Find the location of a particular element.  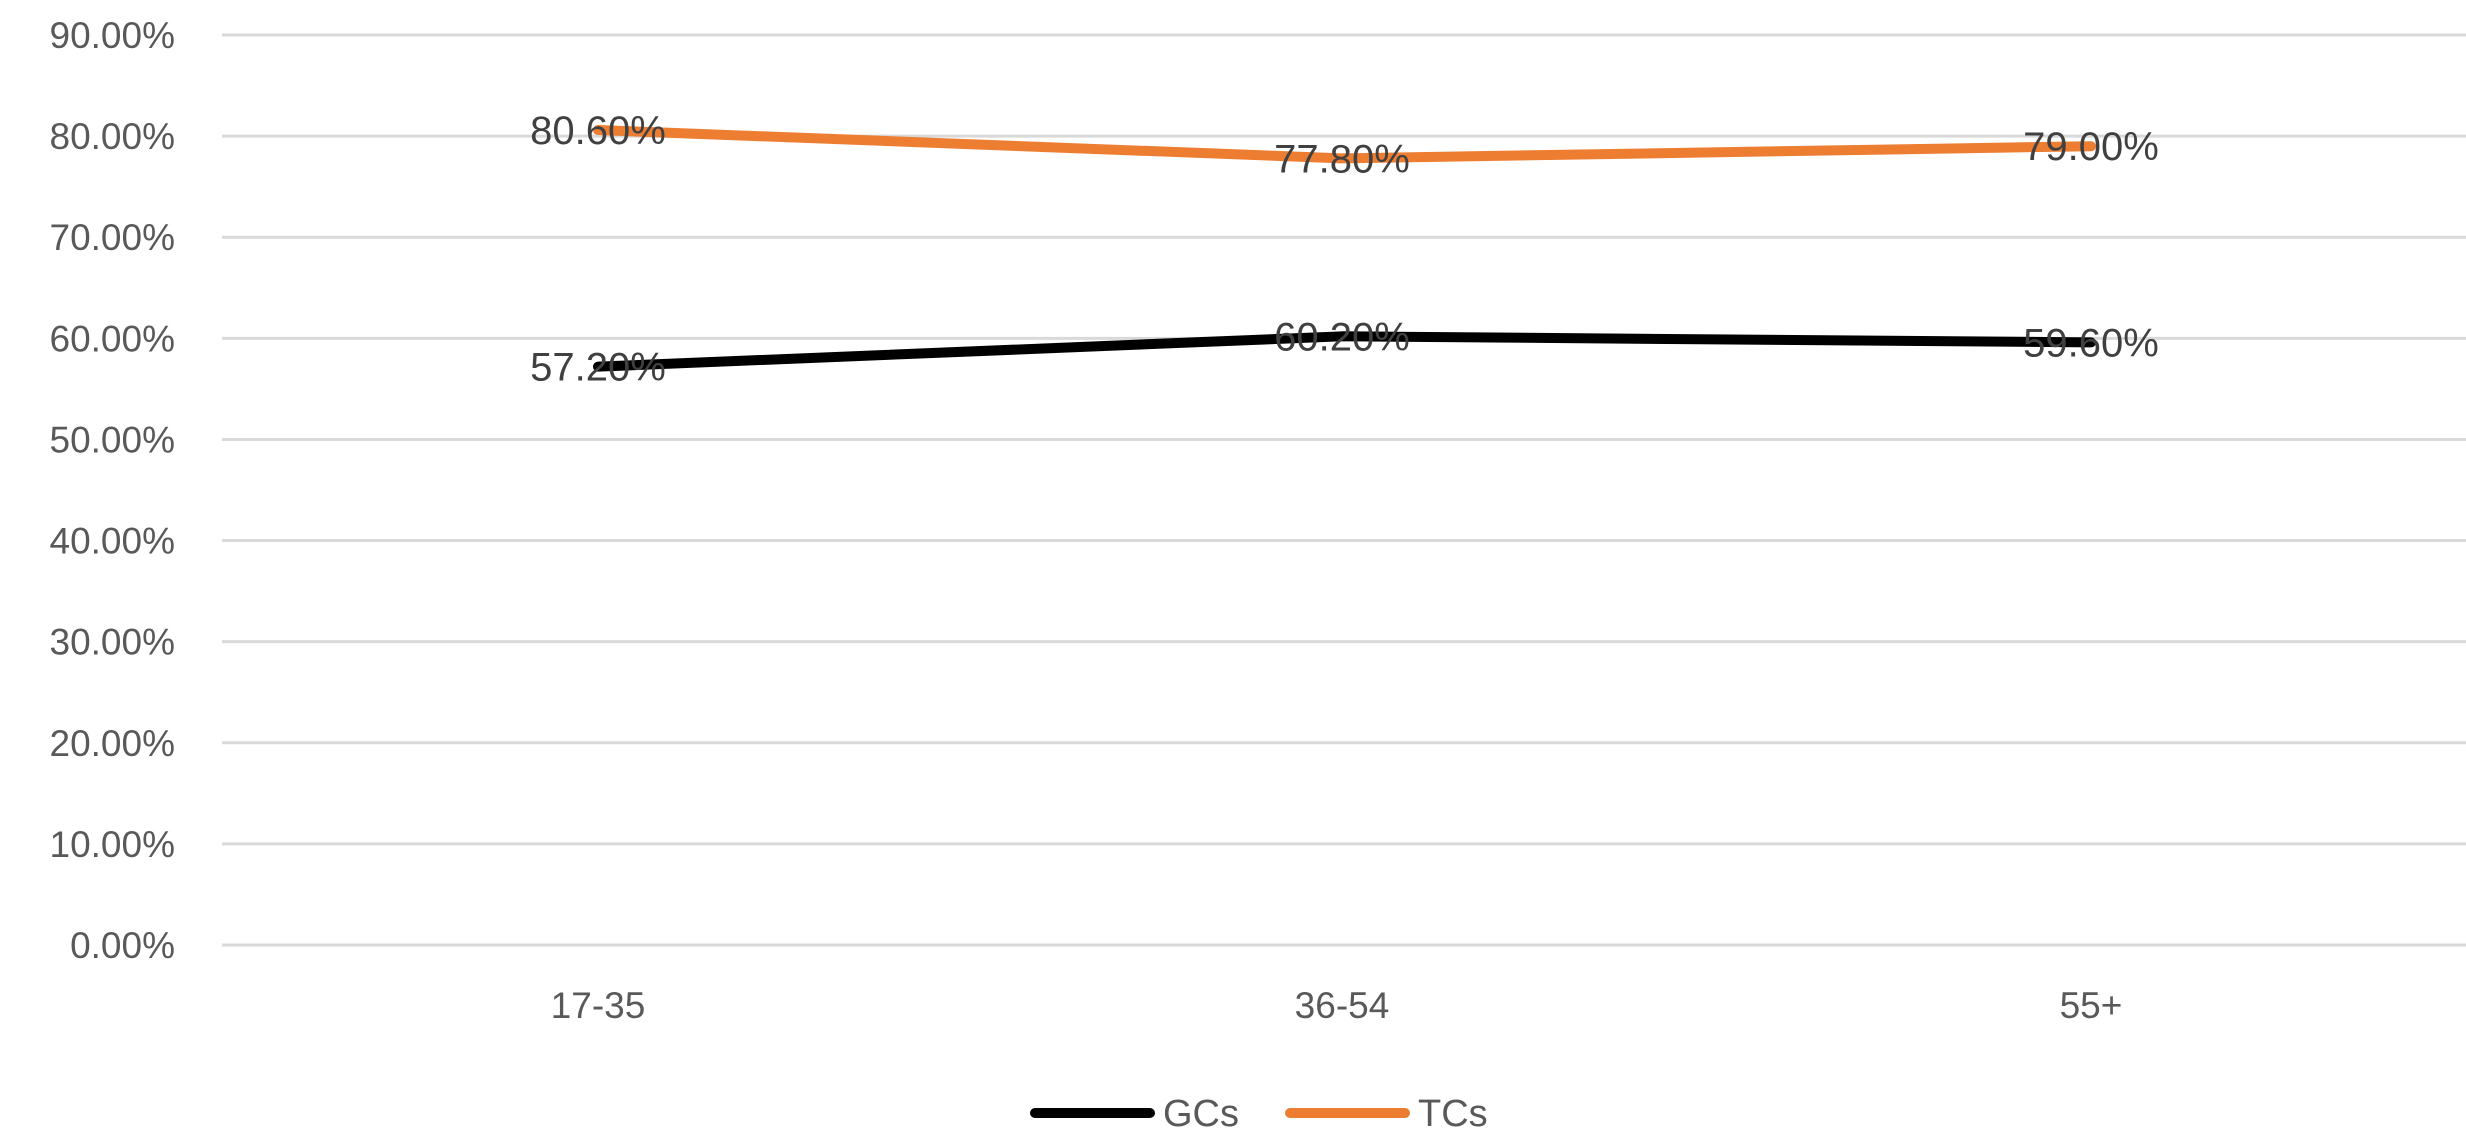

data-label-tcs: 79.00% is located at coordinates (2091, 147).